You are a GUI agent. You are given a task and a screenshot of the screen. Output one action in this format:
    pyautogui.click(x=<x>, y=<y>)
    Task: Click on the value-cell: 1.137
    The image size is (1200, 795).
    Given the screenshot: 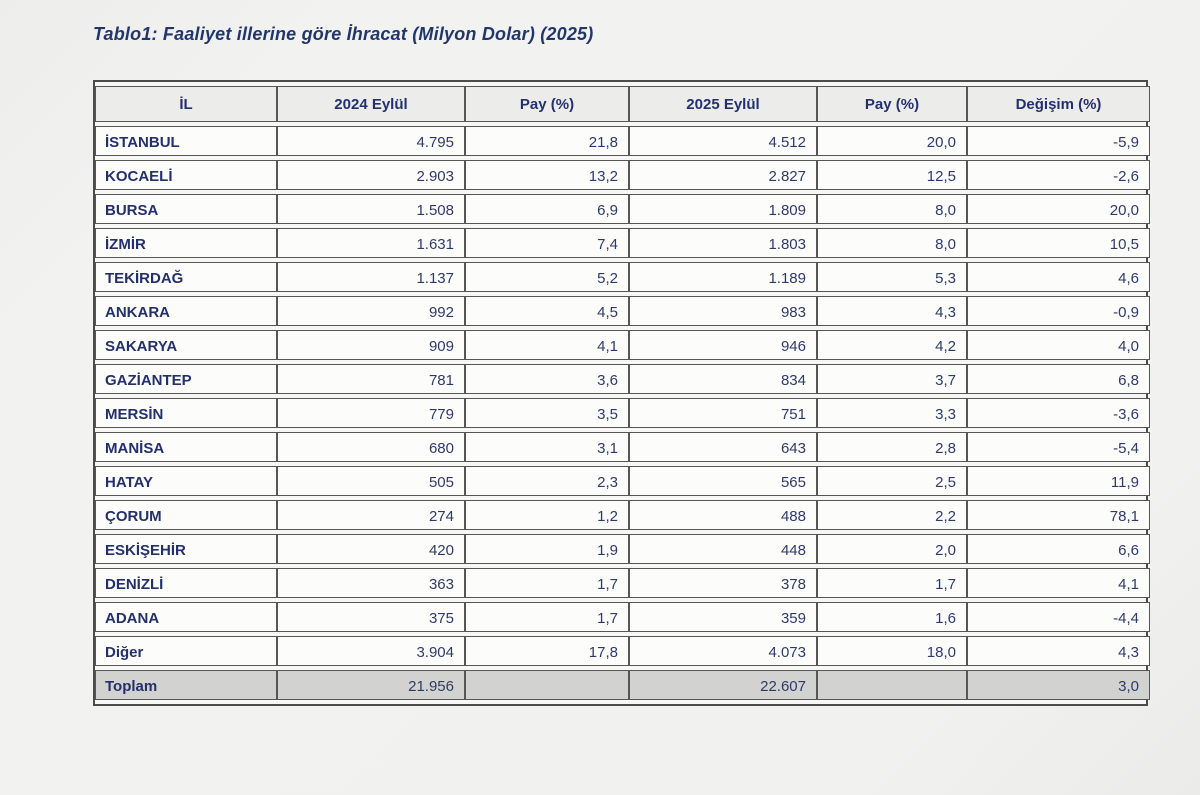 What is the action you would take?
    pyautogui.click(x=371, y=277)
    